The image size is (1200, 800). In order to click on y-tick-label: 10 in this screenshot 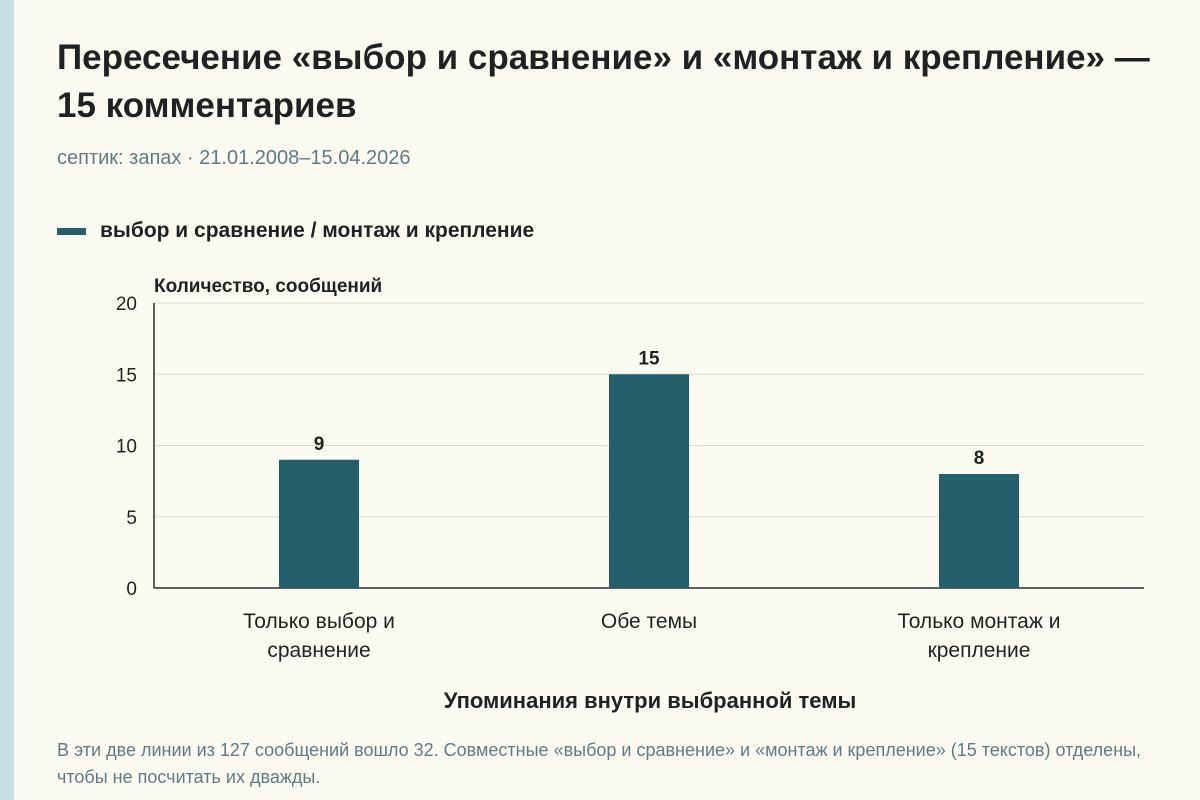, I will do `click(126, 447)`.